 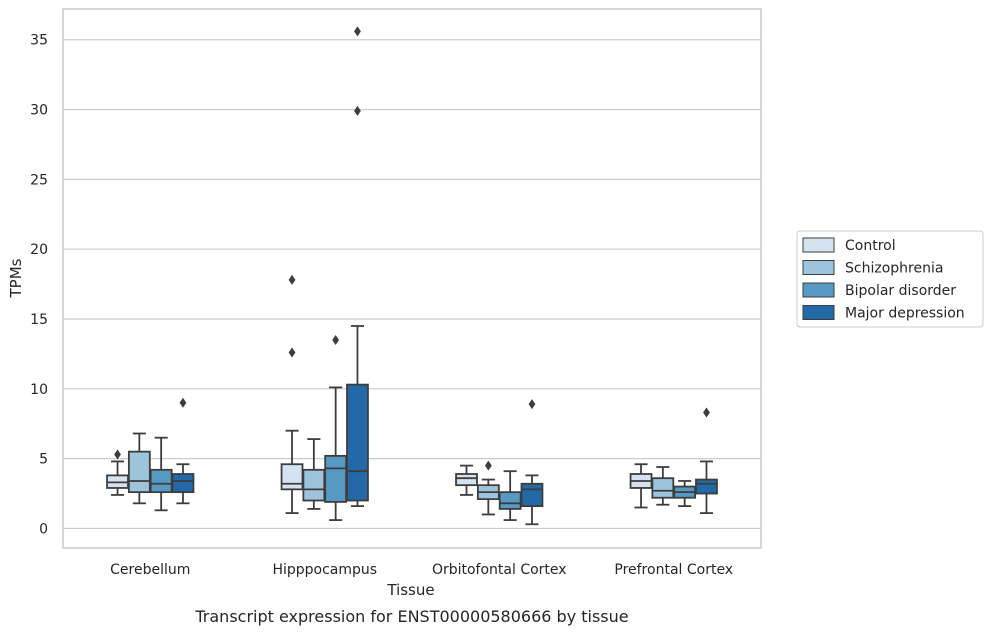 What do you see at coordinates (16, 278) in the screenshot?
I see `y-axis-label: TPMs` at bounding box center [16, 278].